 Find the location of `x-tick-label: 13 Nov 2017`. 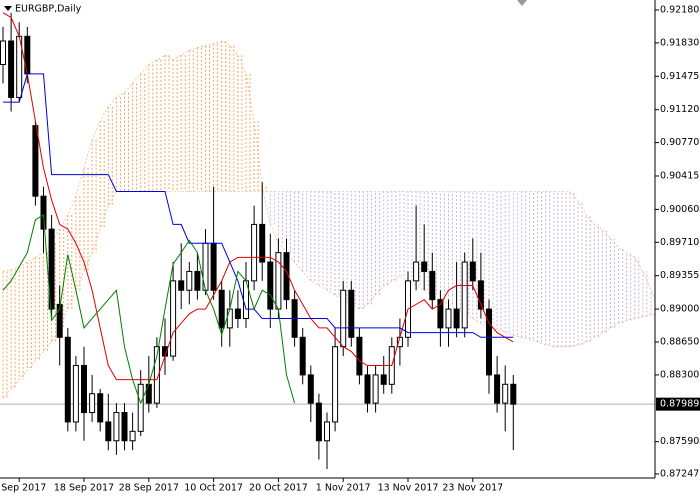

x-tick-label: 13 Nov 2017 is located at coordinates (408, 488).